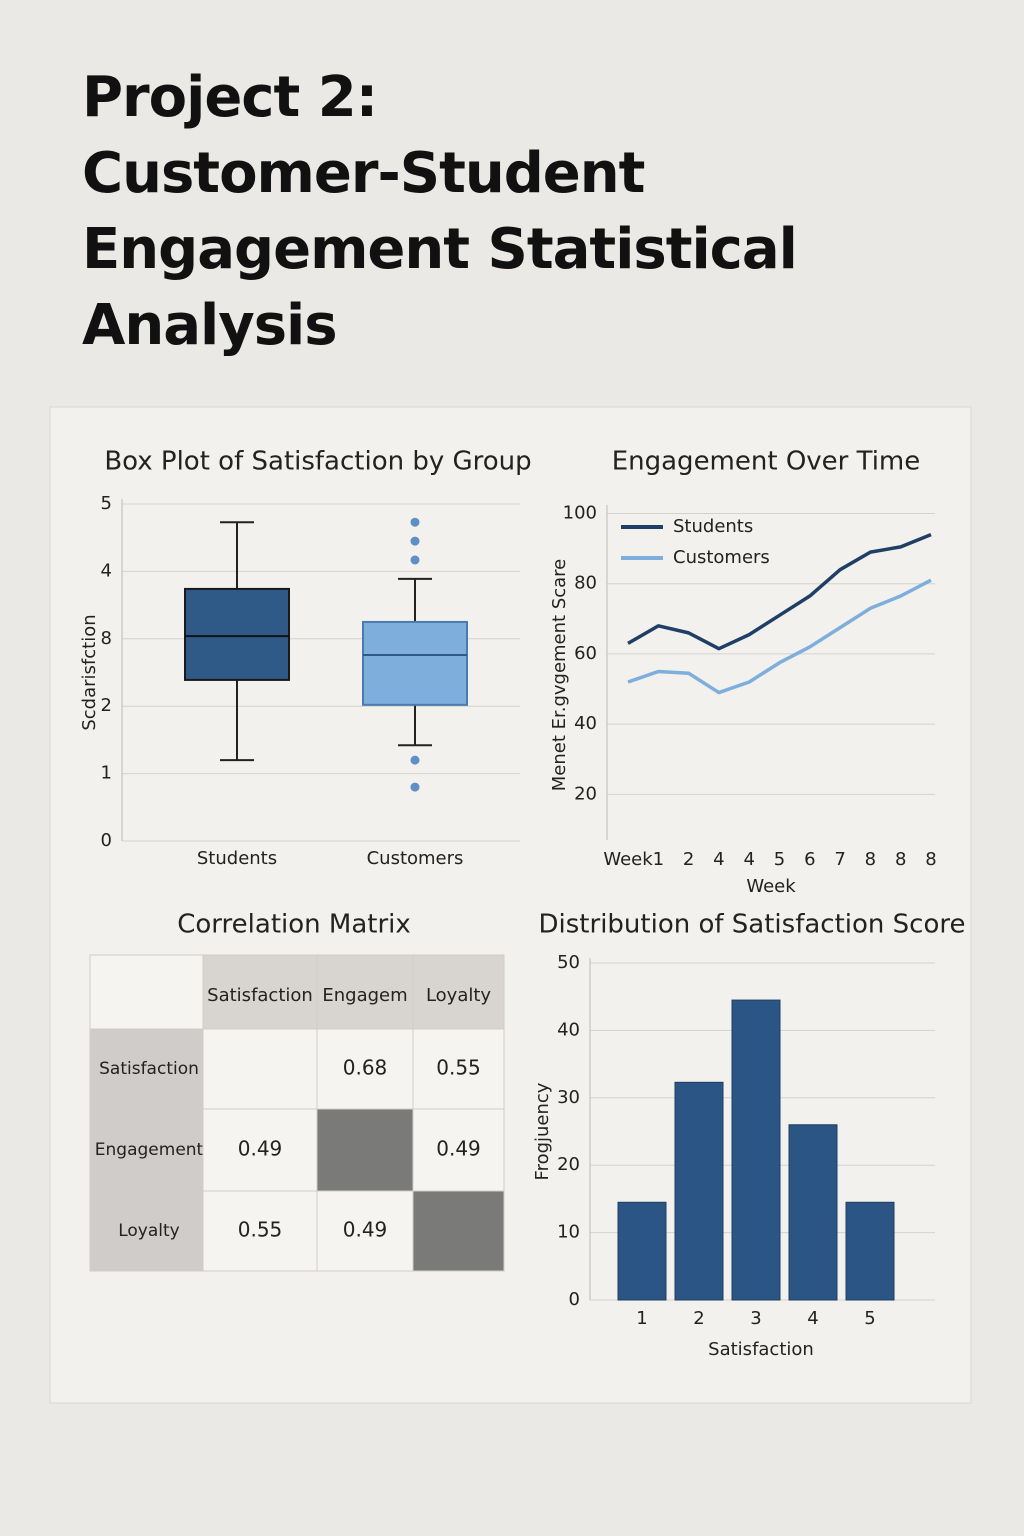 This screenshot has width=1024, height=1536. Describe the element at coordinates (149, 1231) in the screenshot. I see `row-header: Loyalty` at that location.